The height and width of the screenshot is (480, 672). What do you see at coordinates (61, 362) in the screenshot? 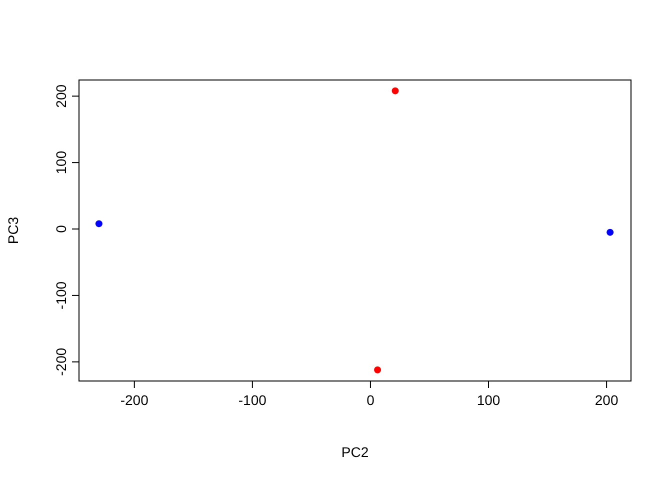
I see `y-tick-label: -200` at bounding box center [61, 362].